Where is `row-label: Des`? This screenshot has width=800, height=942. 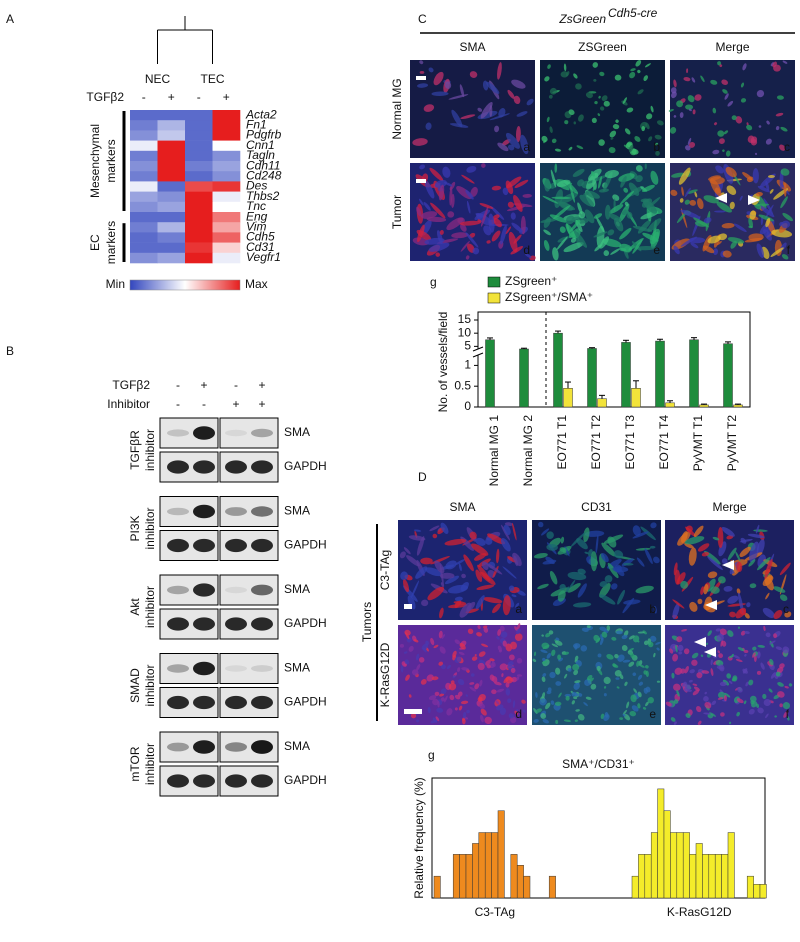 row-label: Des is located at coordinates (256, 186).